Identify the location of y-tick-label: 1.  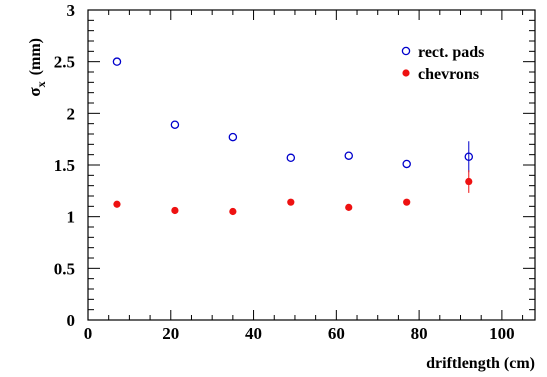
(71, 217).